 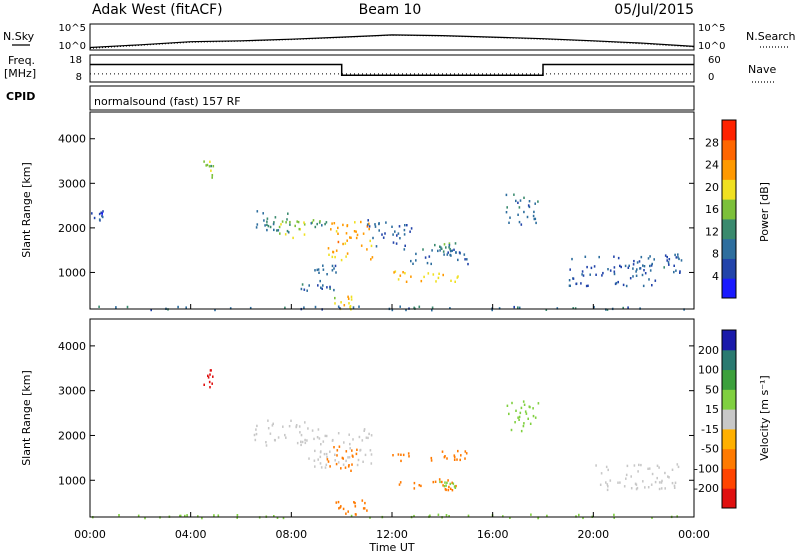 I want to click on cpid-text: normalsound (fast) 157 RF, so click(x=167, y=101).